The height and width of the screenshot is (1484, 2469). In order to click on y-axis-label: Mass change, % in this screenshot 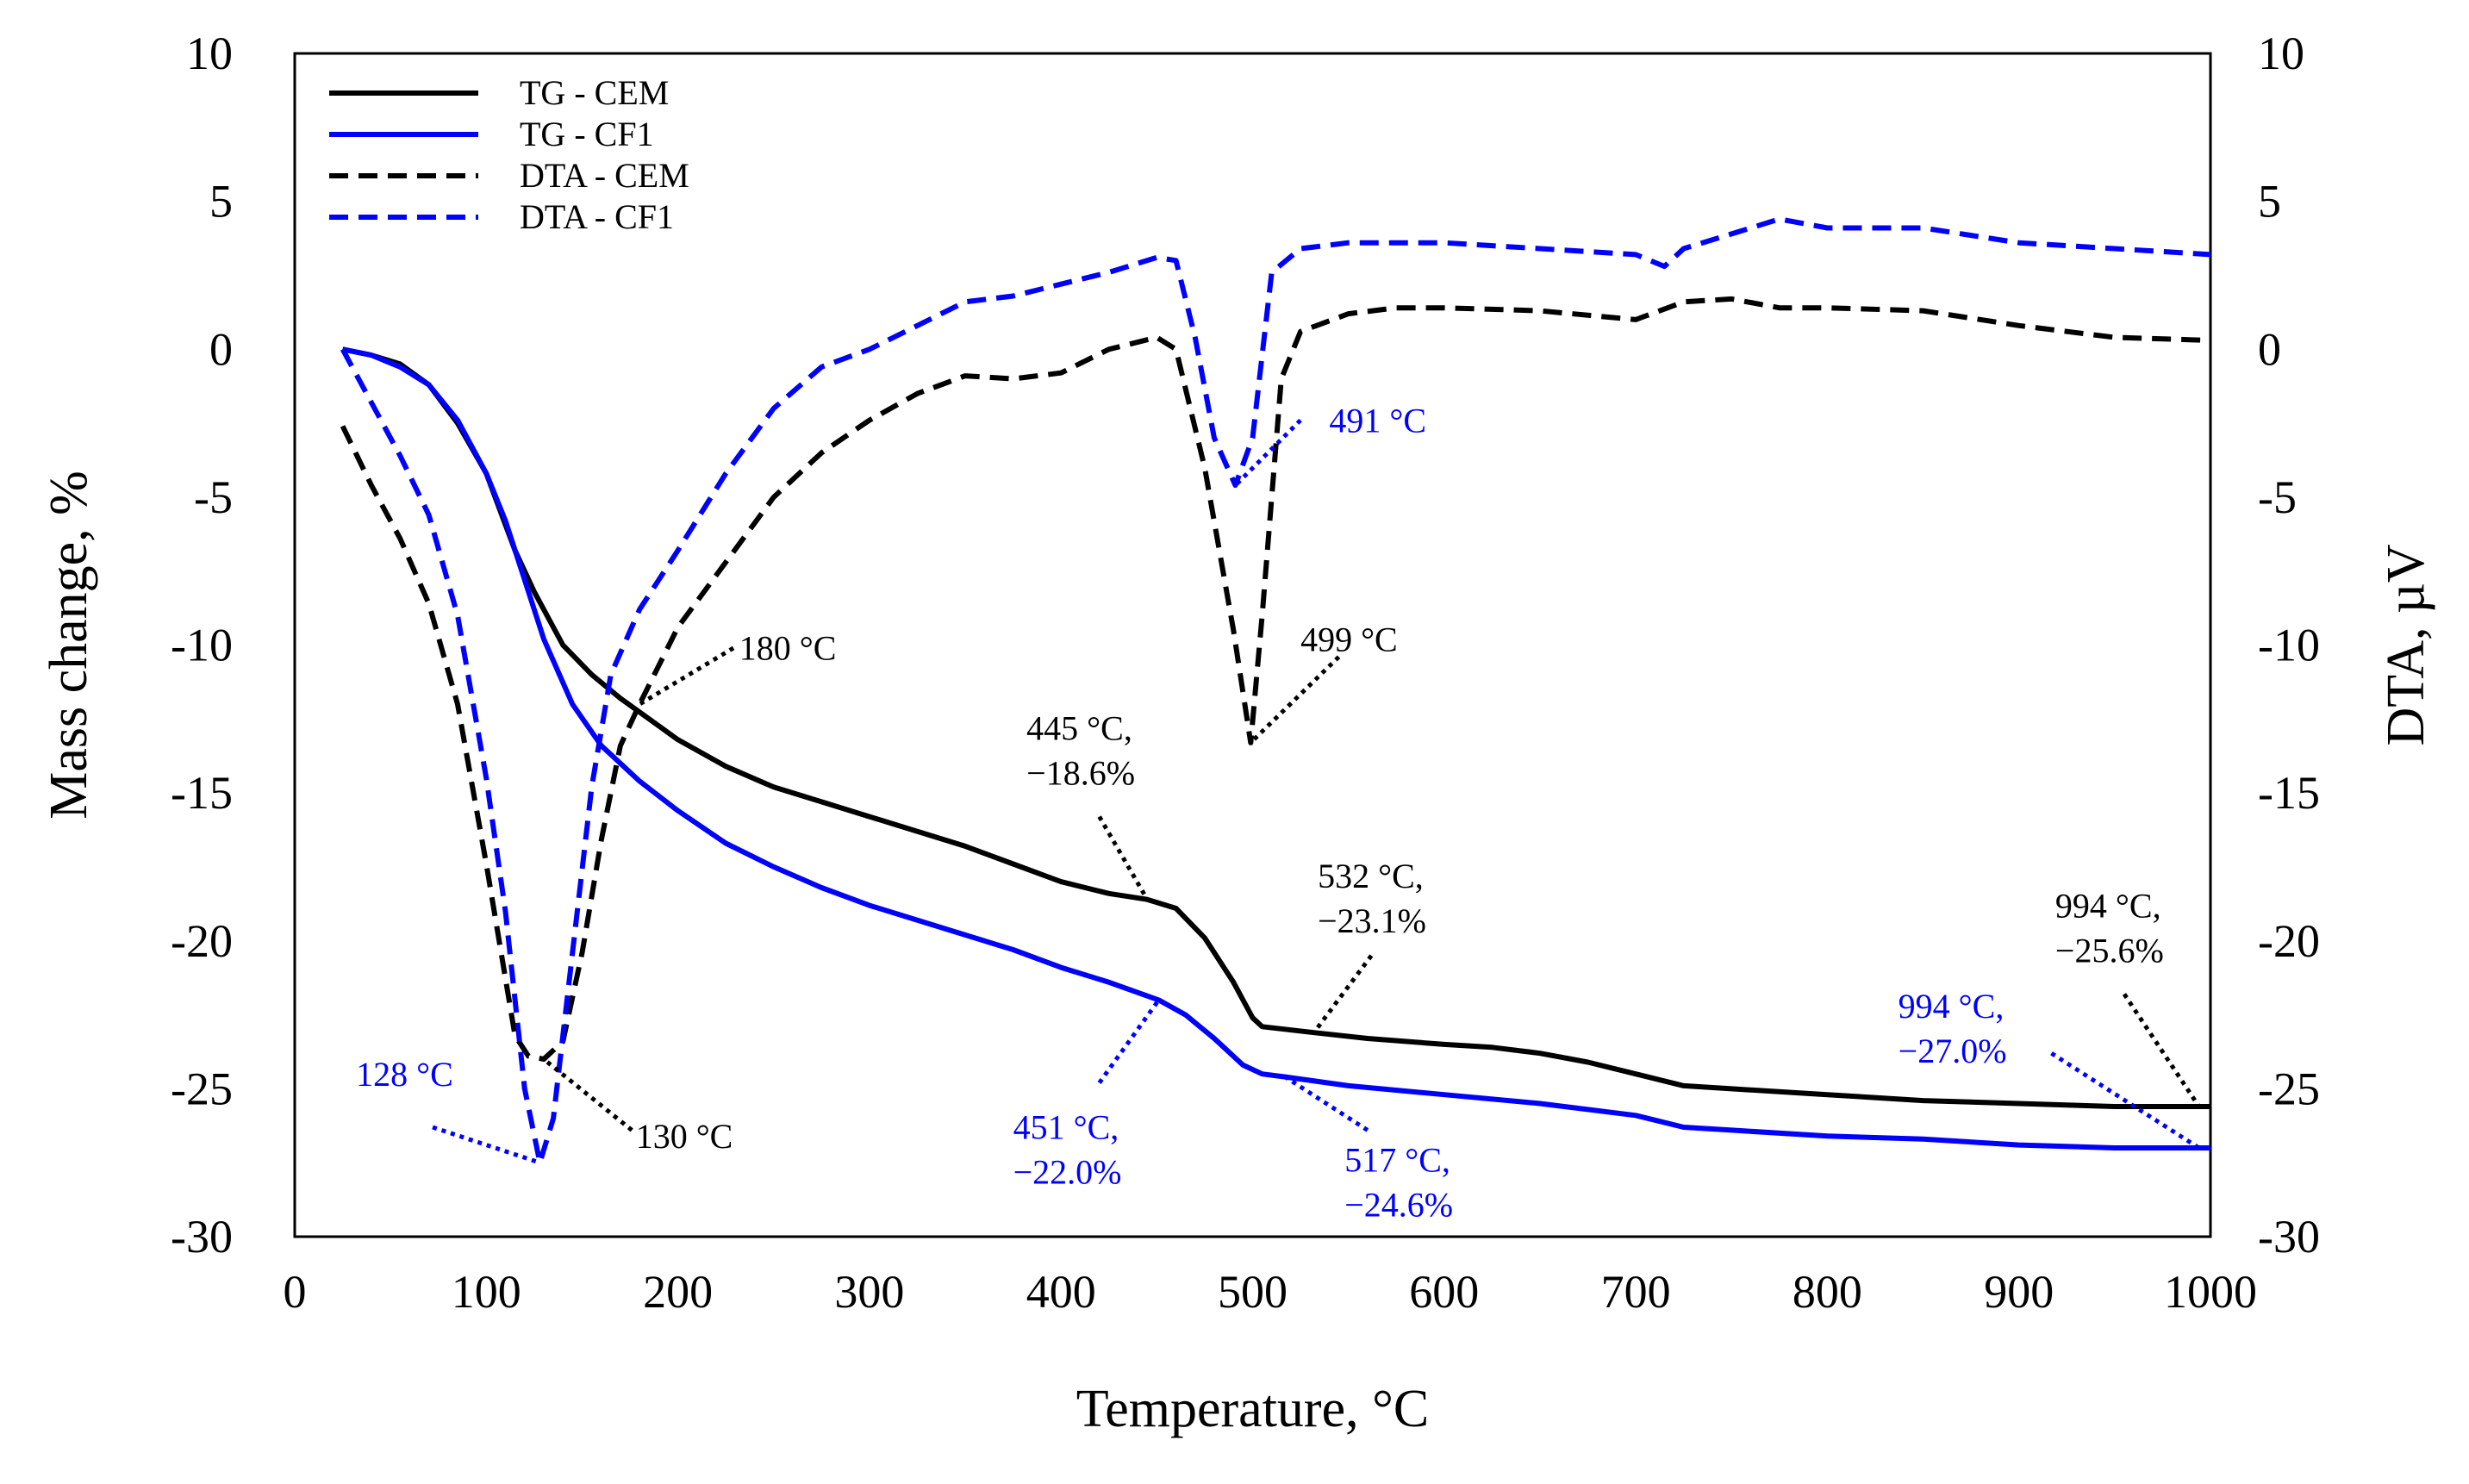, I will do `click(69, 645)`.